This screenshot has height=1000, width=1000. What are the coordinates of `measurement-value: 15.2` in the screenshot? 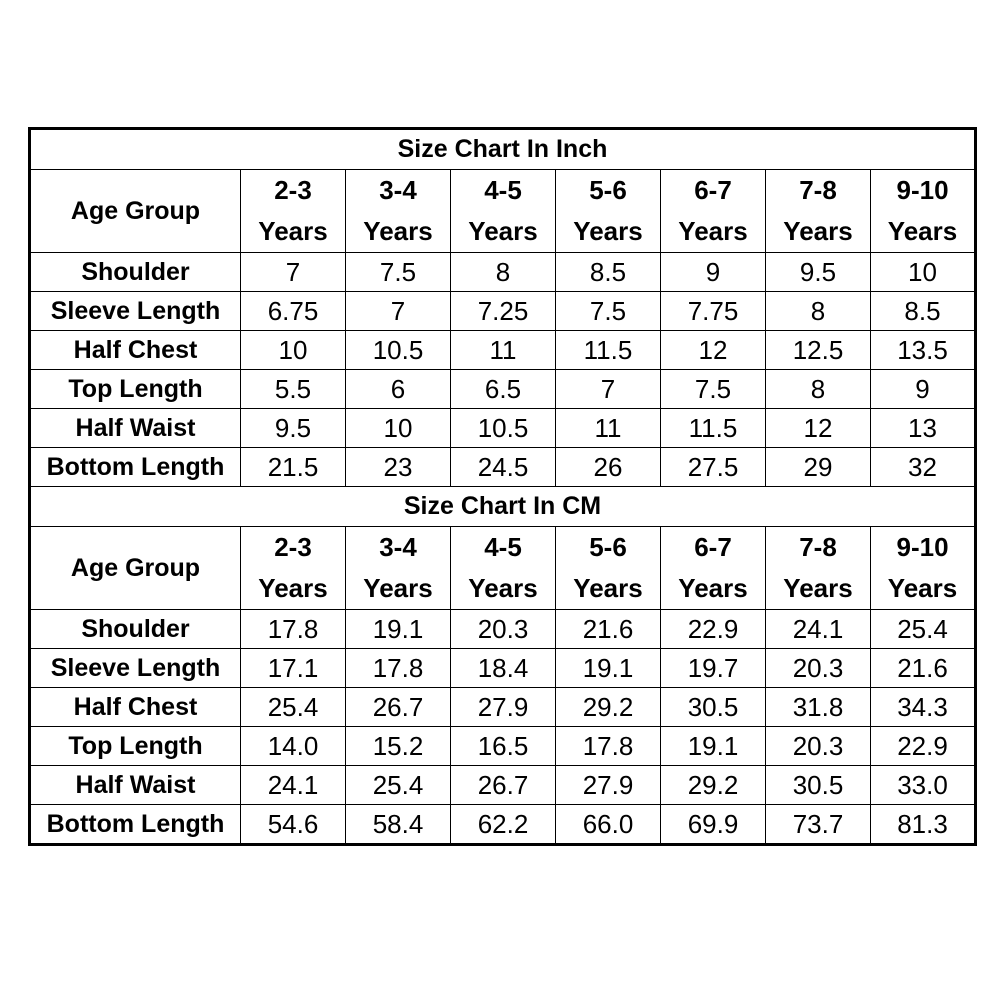 It's located at (398, 746).